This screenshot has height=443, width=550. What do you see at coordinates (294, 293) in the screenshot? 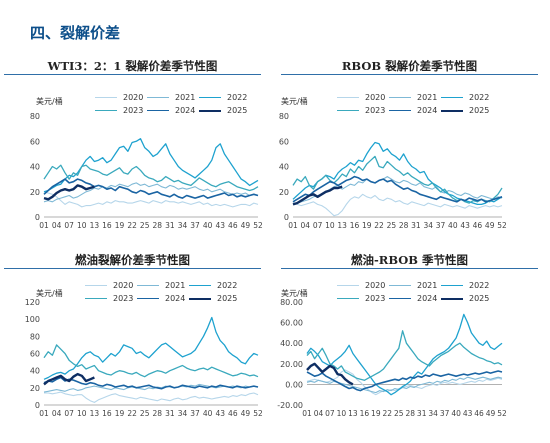
I see `unit-label: 美元/桶` at bounding box center [294, 293].